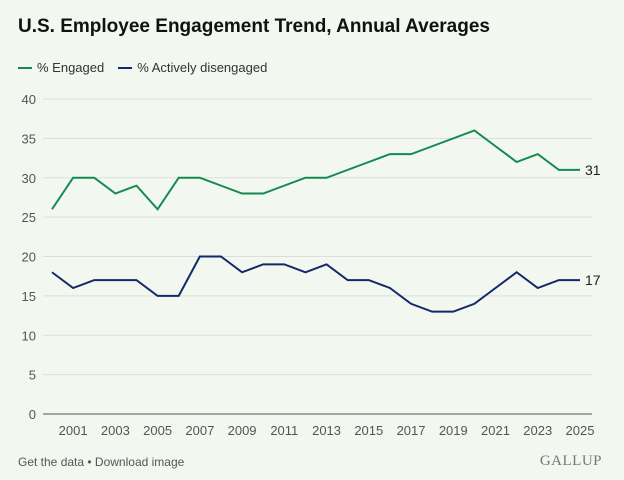 The image size is (624, 480). I want to click on y-tick-label: 0, so click(32, 414).